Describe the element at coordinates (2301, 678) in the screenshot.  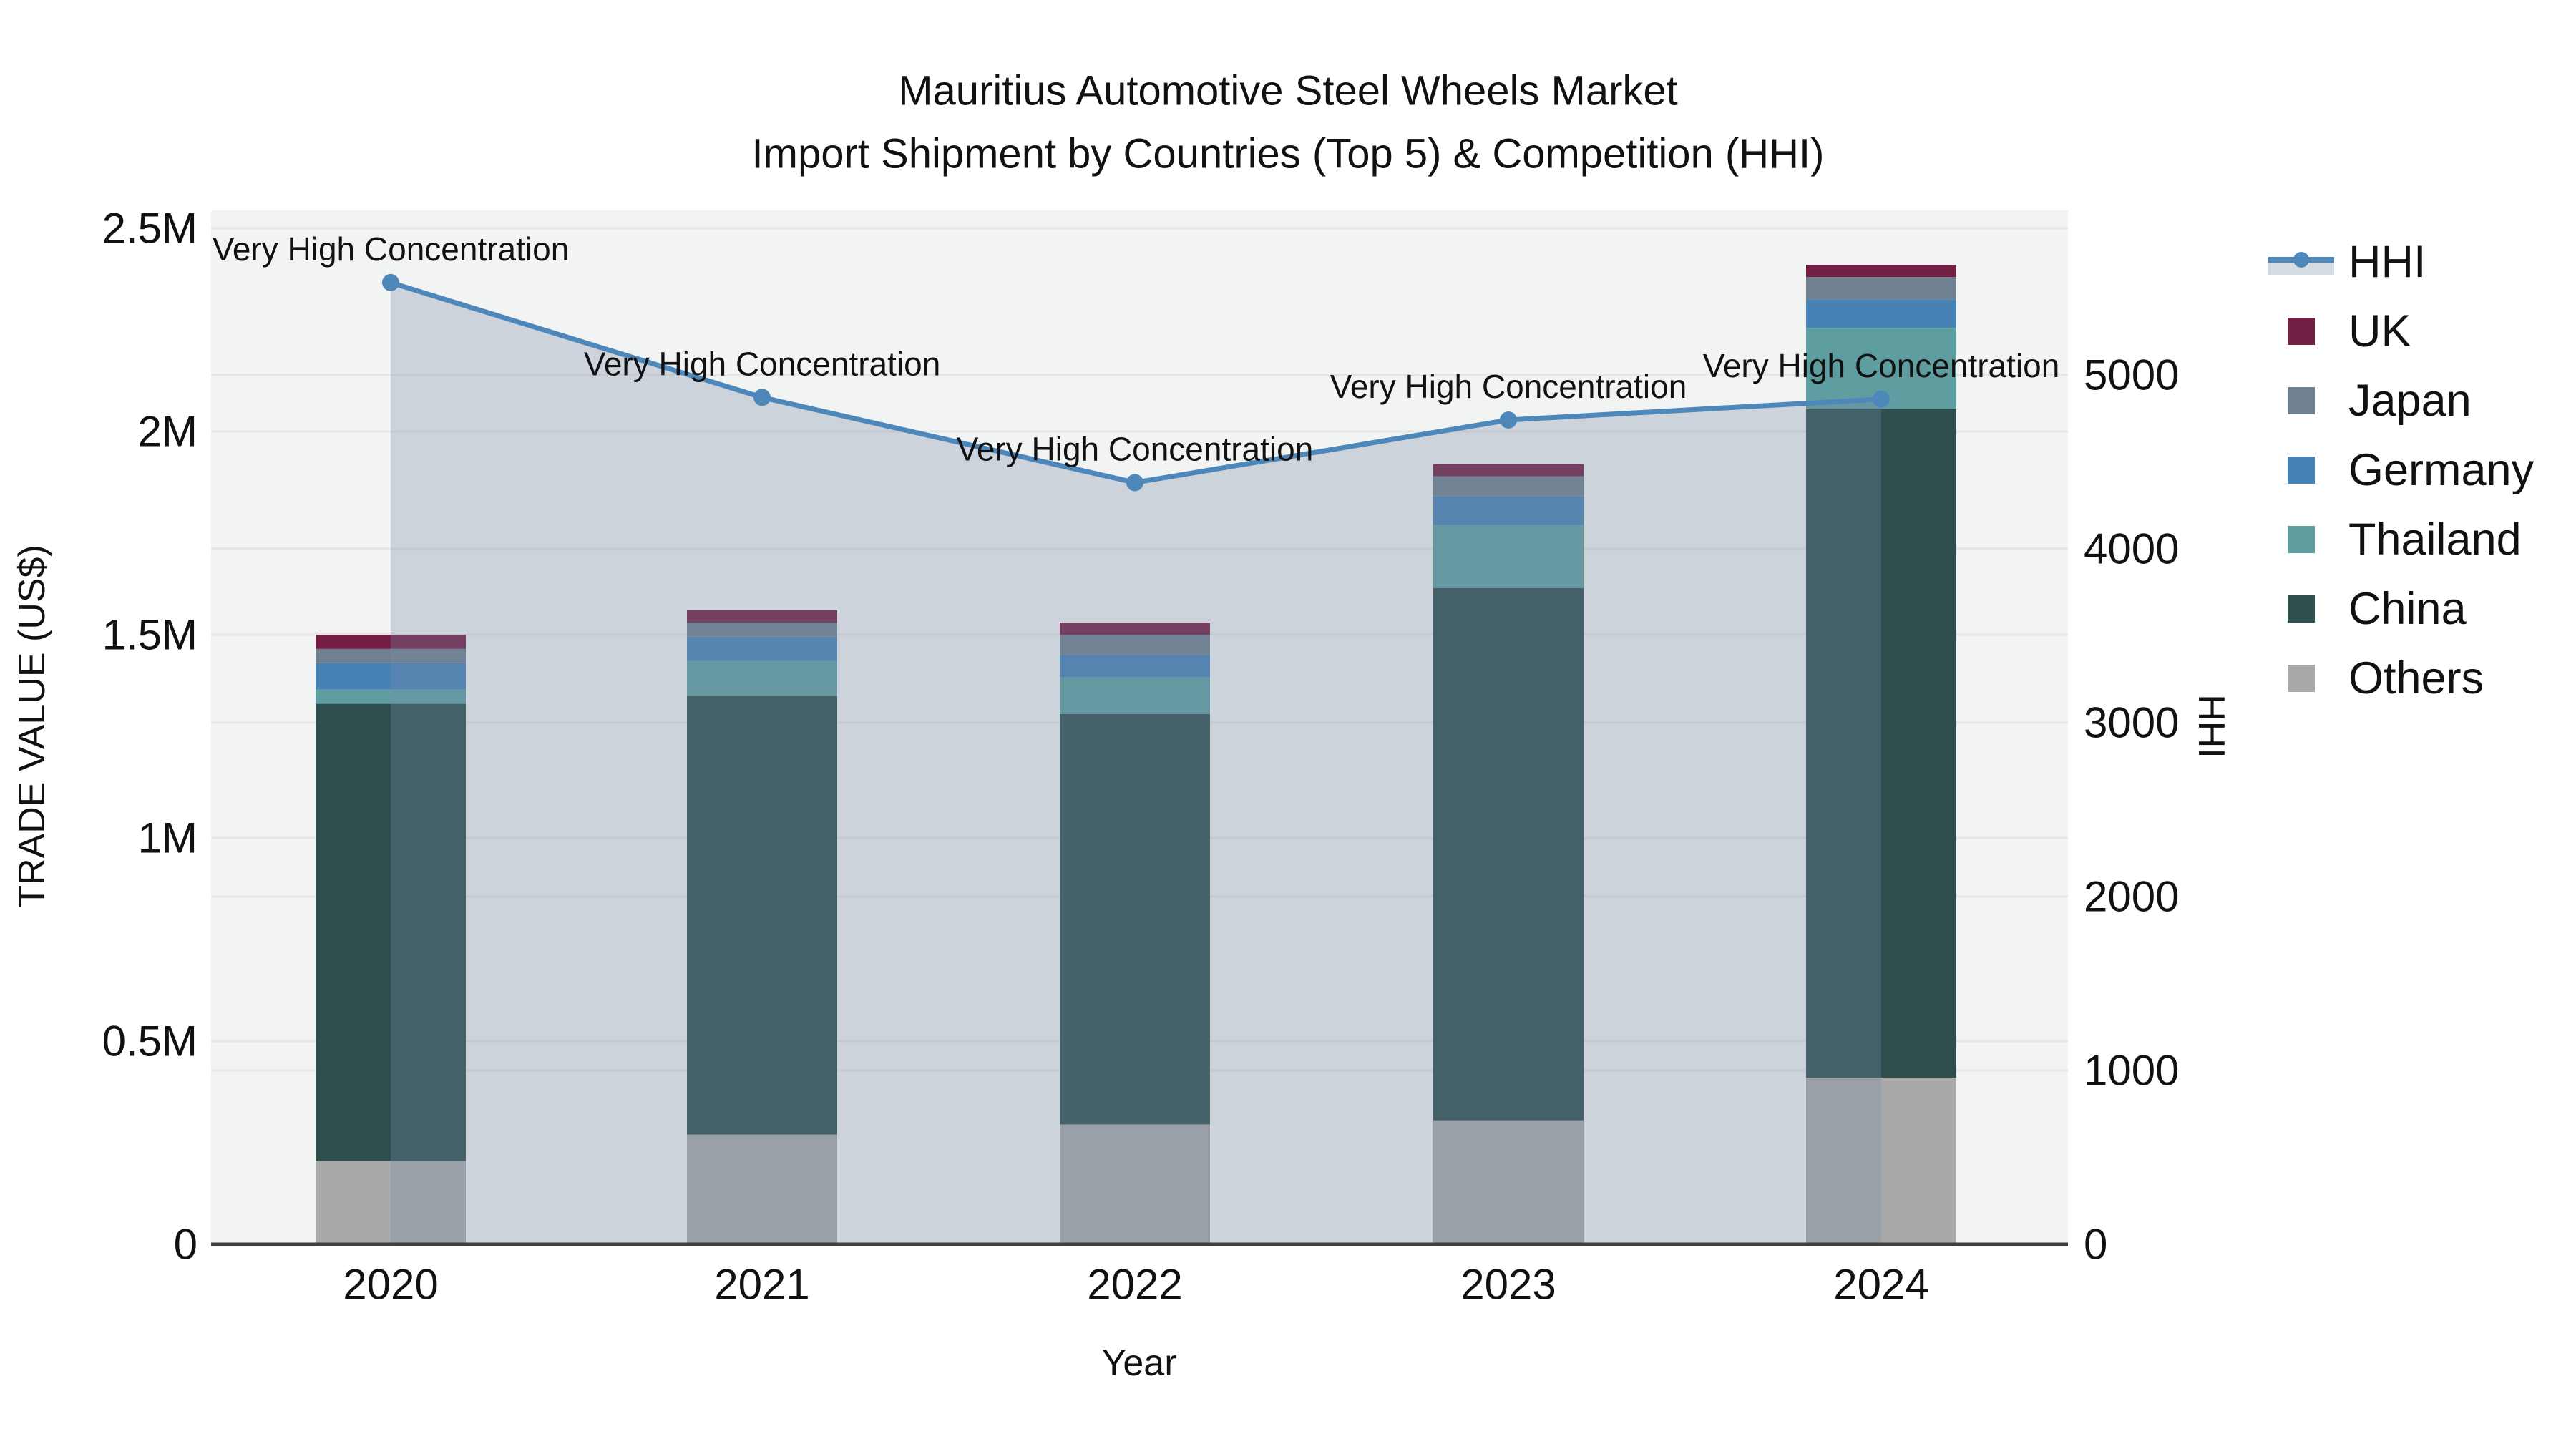
I see `legend-swatch-others` at that location.